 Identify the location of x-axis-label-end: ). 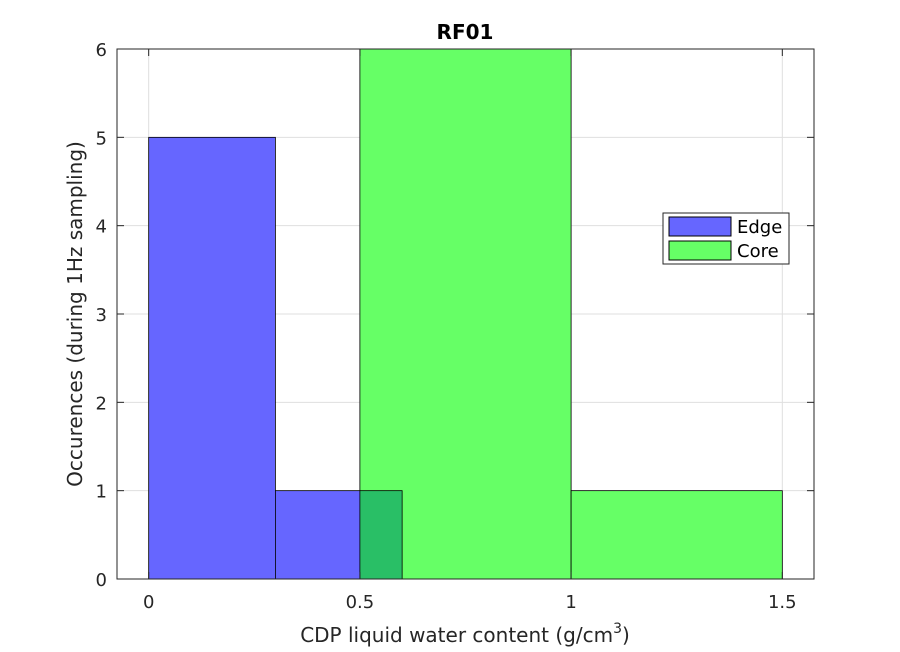
(626, 635).